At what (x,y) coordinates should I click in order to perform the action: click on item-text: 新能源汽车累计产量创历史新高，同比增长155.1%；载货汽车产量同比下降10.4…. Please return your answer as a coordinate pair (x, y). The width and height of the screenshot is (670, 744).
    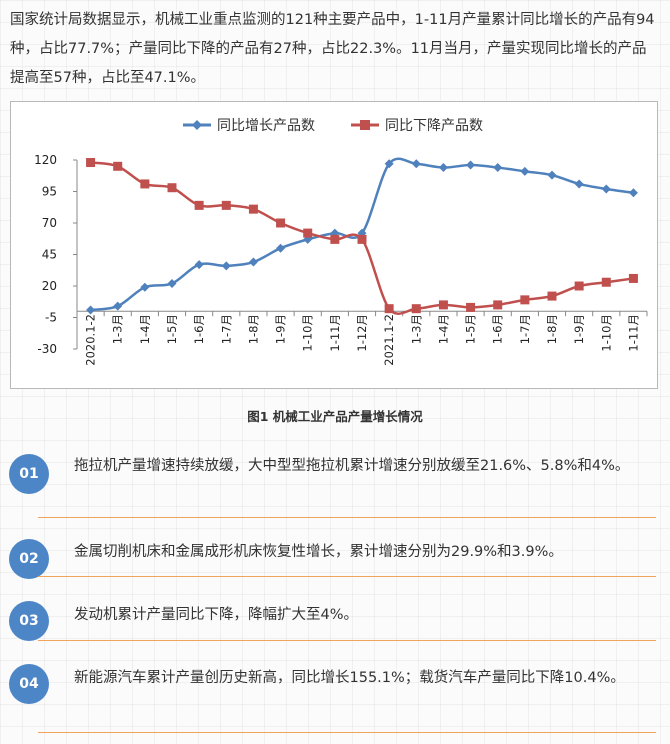
    Looking at the image, I should click on (349, 678).